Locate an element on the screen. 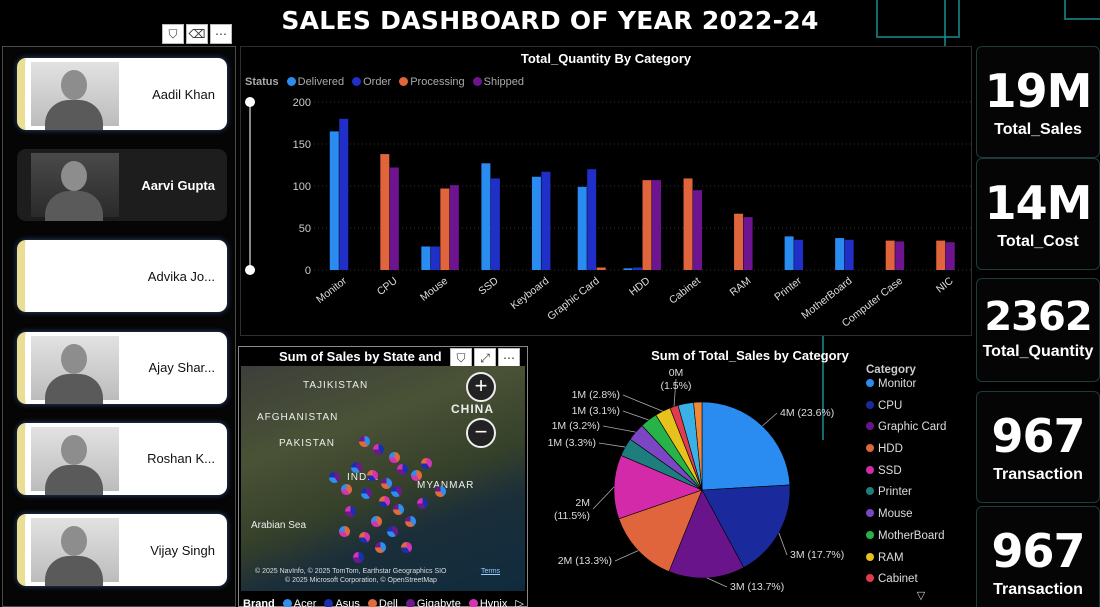 This screenshot has height=607, width=1100. zoom-out-button: − is located at coordinates (481, 433).